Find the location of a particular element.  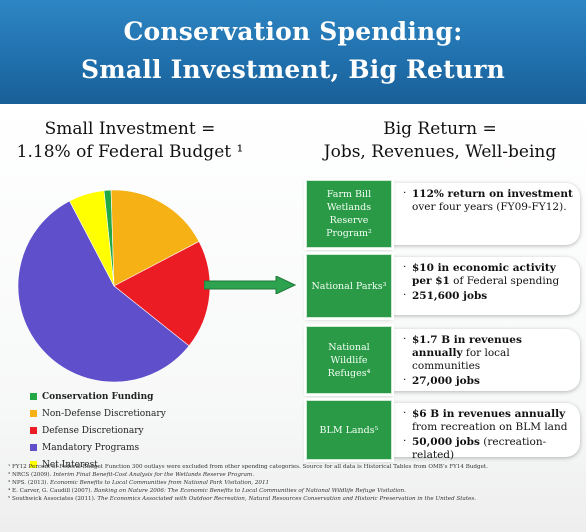

legend-item-defense-discretionary: Defense Discretionary is located at coordinates (98, 430).